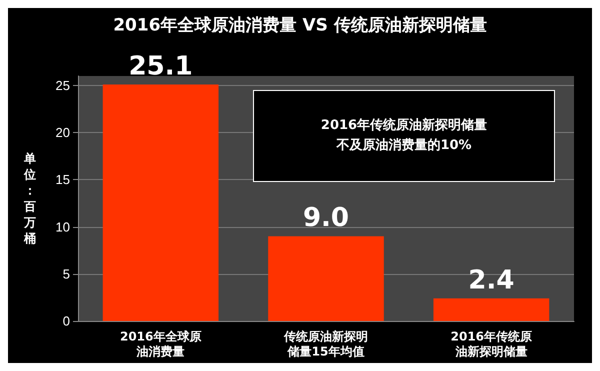 This screenshot has width=600, height=371. Describe the element at coordinates (29, 199) in the screenshot. I see `y-axis-title: 单位：百万桶` at that location.